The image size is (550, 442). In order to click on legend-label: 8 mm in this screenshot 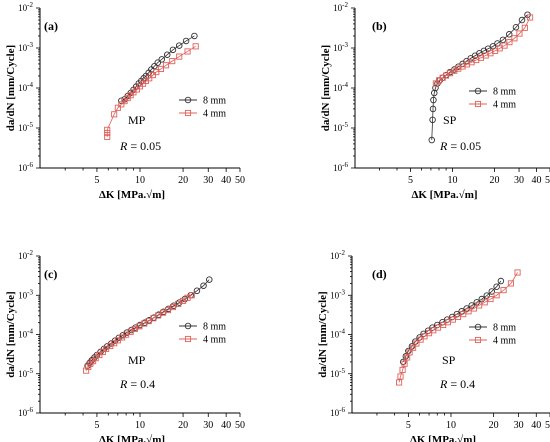, I will do `click(214, 327)`.